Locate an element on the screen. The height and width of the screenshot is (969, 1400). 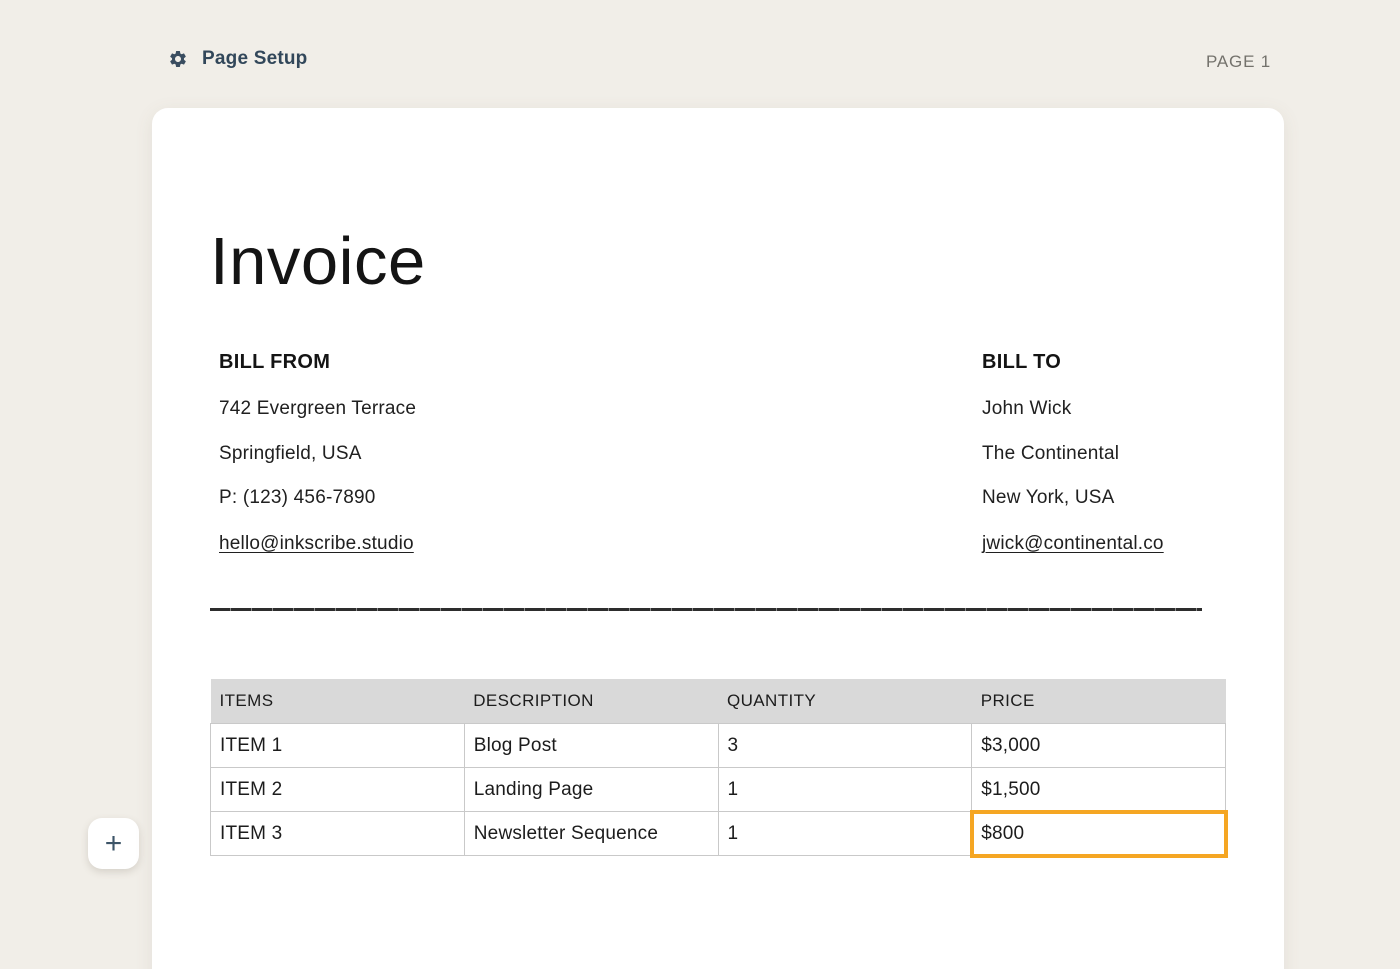
add-block-button: + is located at coordinates (113, 843).